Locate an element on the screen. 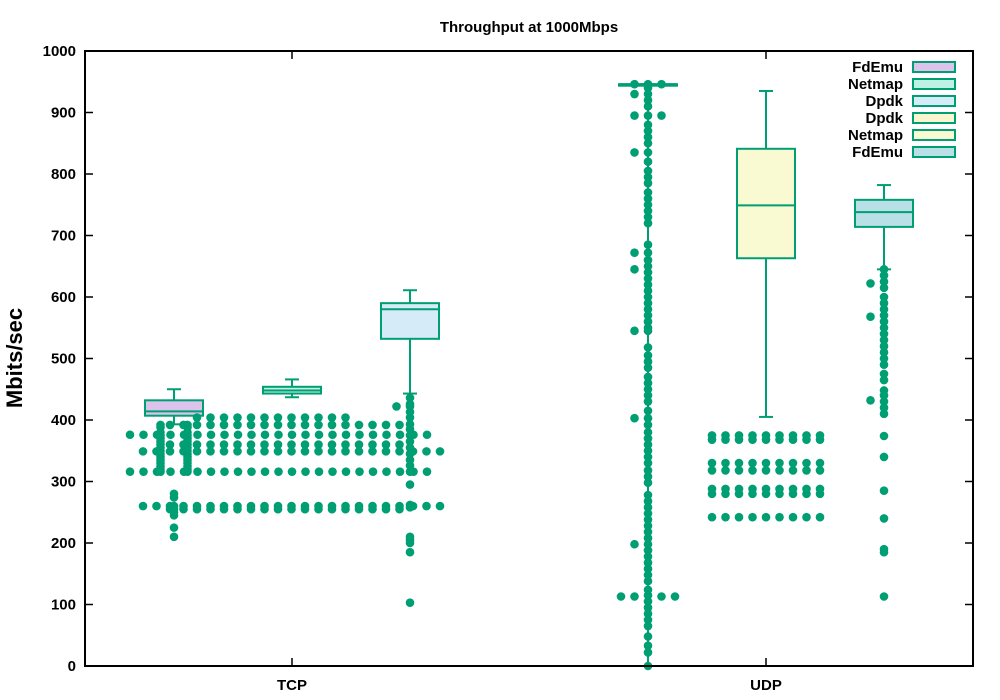 Image resolution: width=1000 pixels, height=700 pixels. x-tick-label: TCP is located at coordinates (292, 685).